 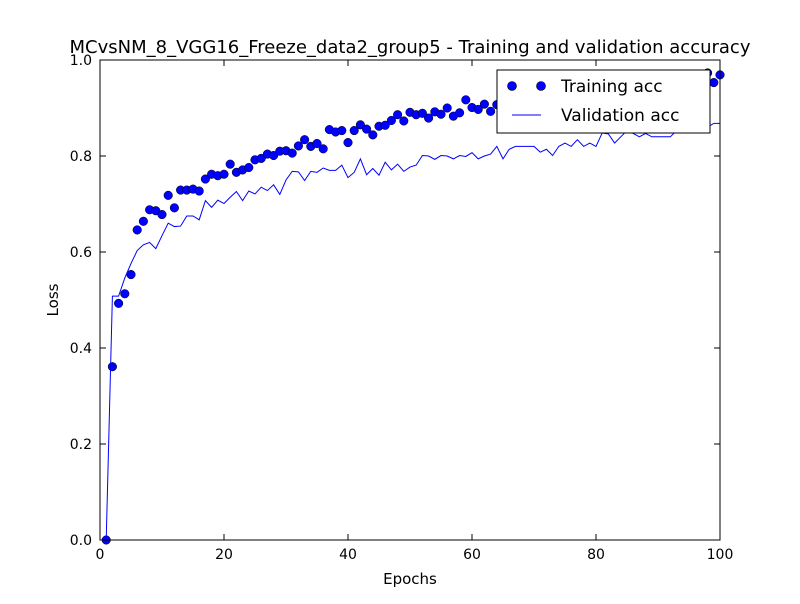 I want to click on y-axis-label: Loss, so click(x=53, y=299).